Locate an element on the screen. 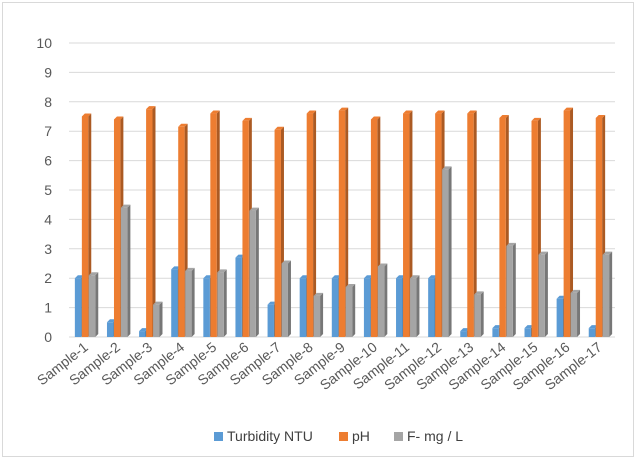 The image size is (638, 461). y-tick-label: 0 is located at coordinates (48, 337).